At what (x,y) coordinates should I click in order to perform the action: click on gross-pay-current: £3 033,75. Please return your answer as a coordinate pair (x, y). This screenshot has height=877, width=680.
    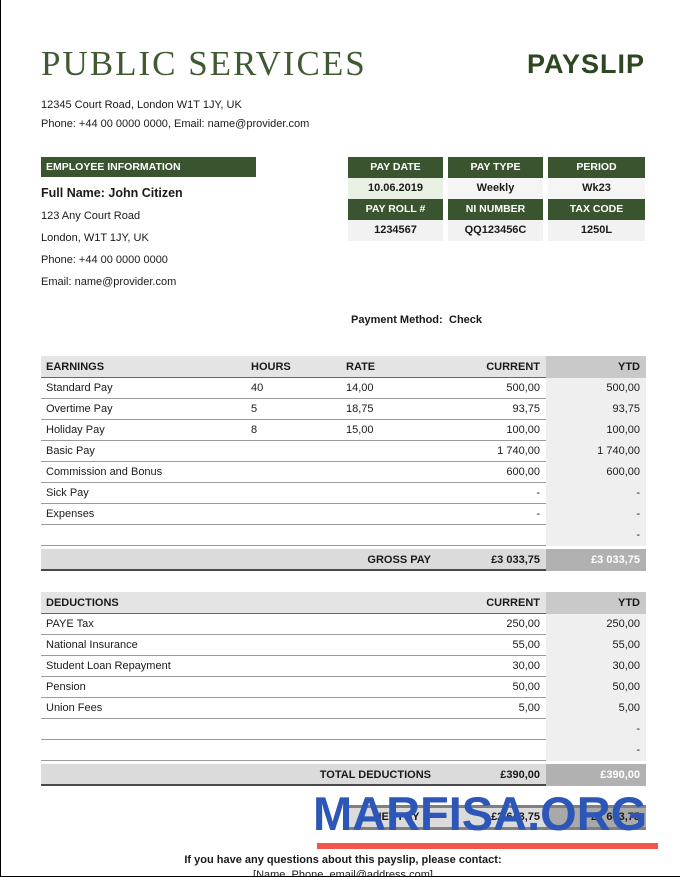
    Looking at the image, I should click on (515, 560).